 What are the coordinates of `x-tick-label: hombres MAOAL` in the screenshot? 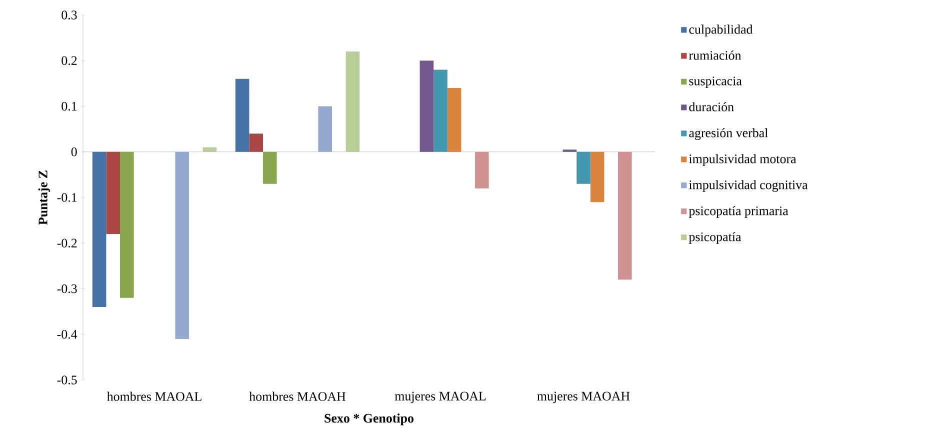 It's located at (154, 396).